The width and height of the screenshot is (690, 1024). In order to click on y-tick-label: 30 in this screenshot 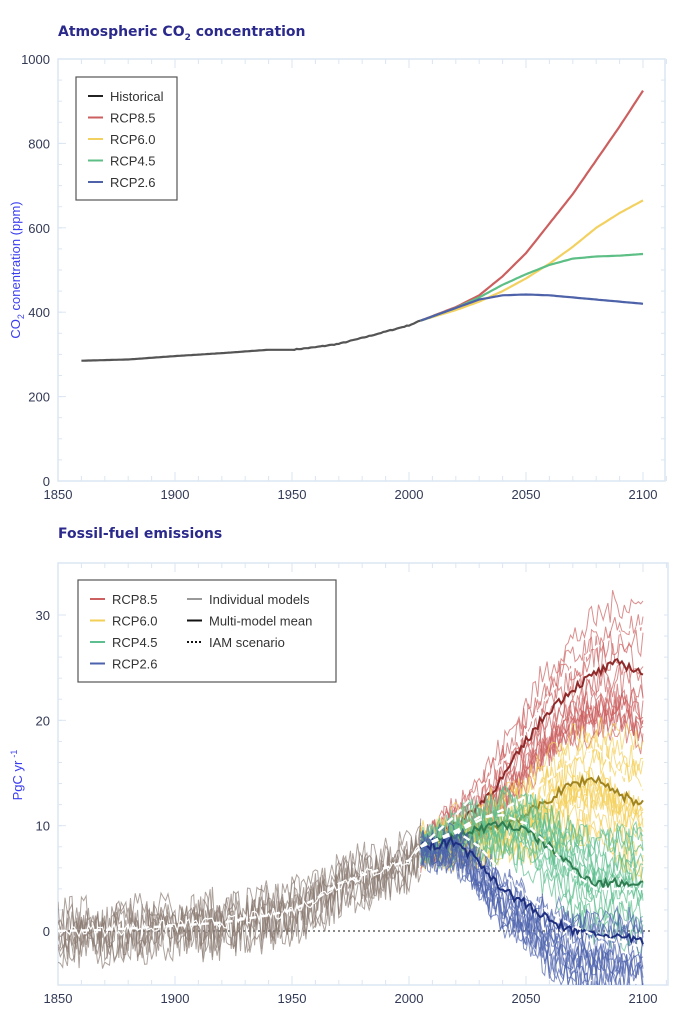, I will do `click(43, 615)`.